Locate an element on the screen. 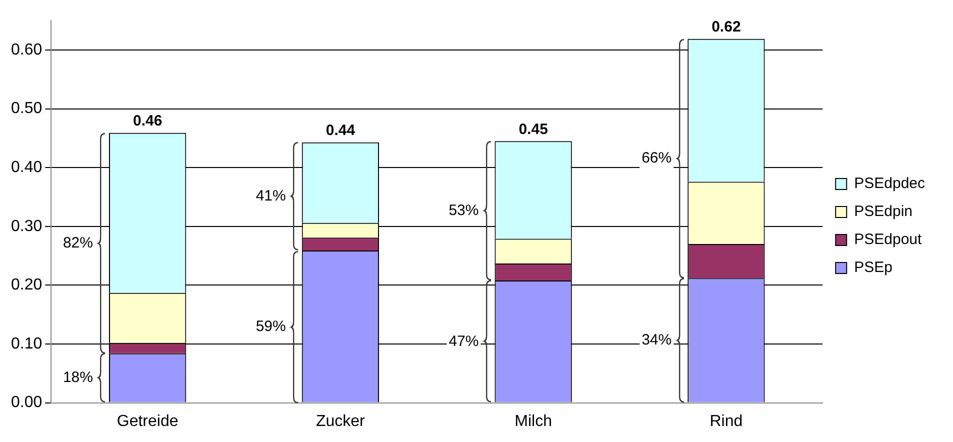  x-tick-label: Zucker is located at coordinates (341, 421).